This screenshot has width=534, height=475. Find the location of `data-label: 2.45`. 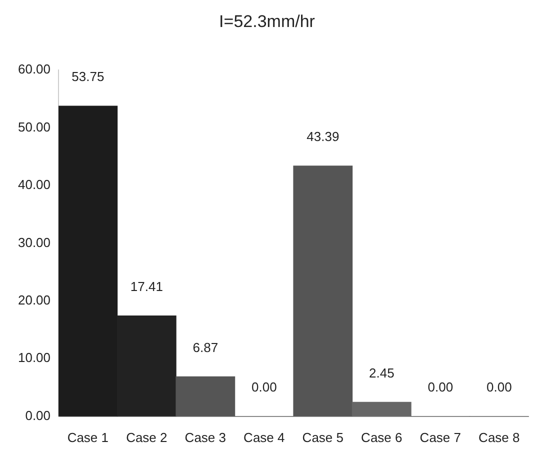

data-label: 2.45 is located at coordinates (381, 372).